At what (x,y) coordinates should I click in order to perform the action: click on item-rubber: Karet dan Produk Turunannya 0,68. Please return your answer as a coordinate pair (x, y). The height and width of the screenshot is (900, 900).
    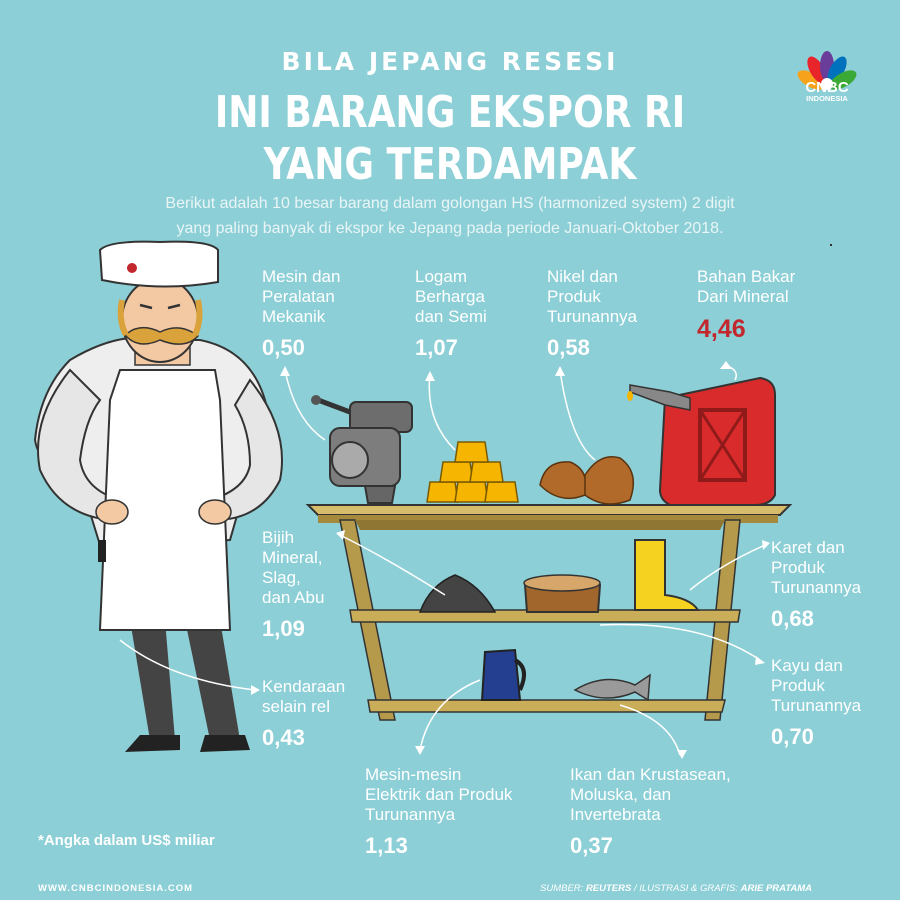
    Looking at the image, I should click on (816, 585).